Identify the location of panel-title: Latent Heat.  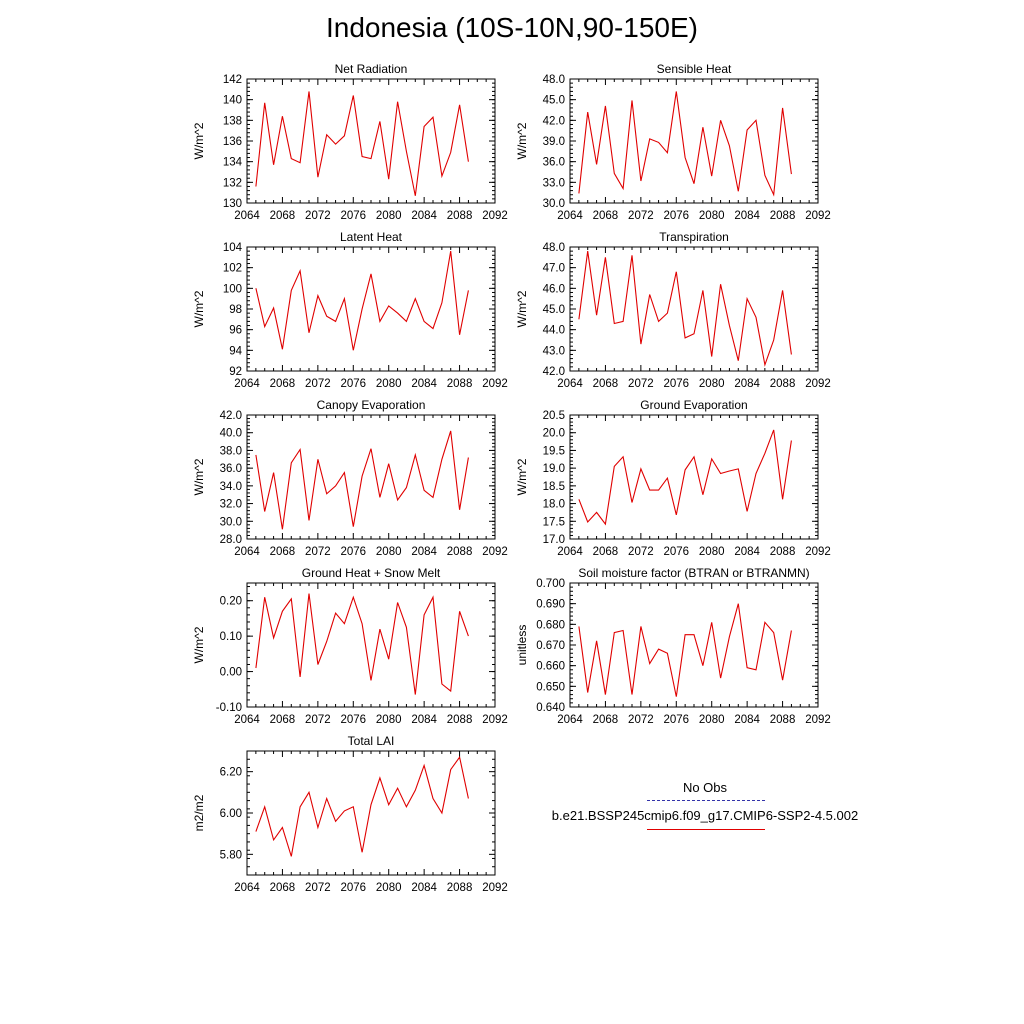
(371, 237).